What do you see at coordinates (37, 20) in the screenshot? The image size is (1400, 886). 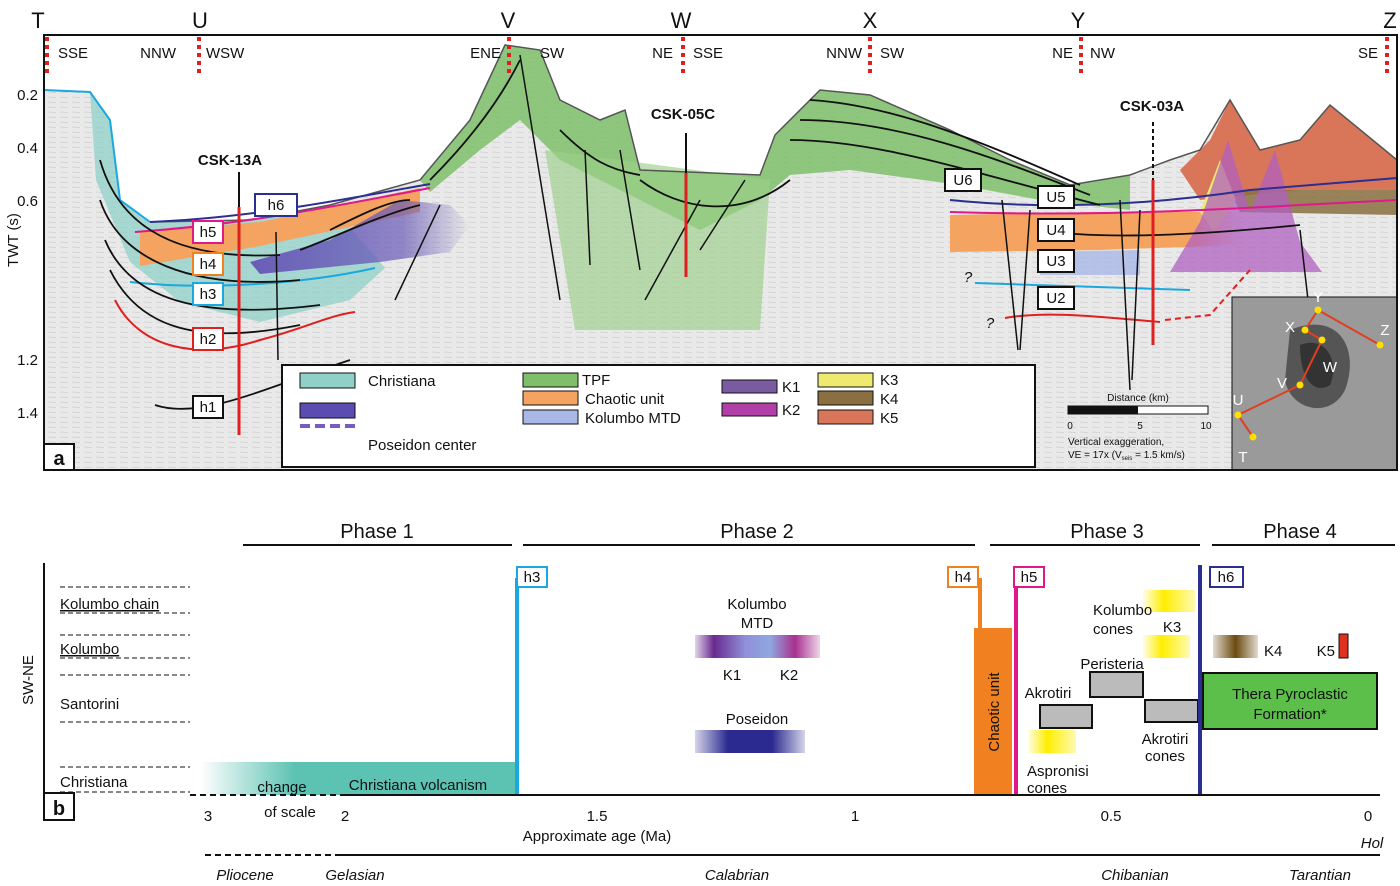 I see `profile-point: T` at bounding box center [37, 20].